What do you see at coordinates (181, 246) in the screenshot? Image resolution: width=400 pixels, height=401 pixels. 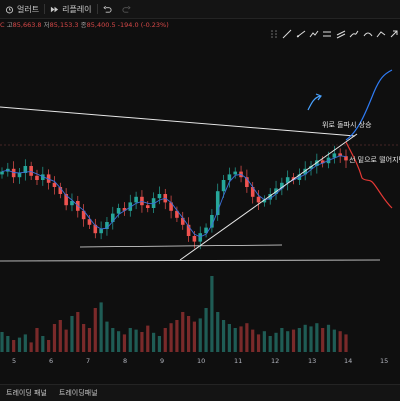 I see `support-line` at bounding box center [181, 246].